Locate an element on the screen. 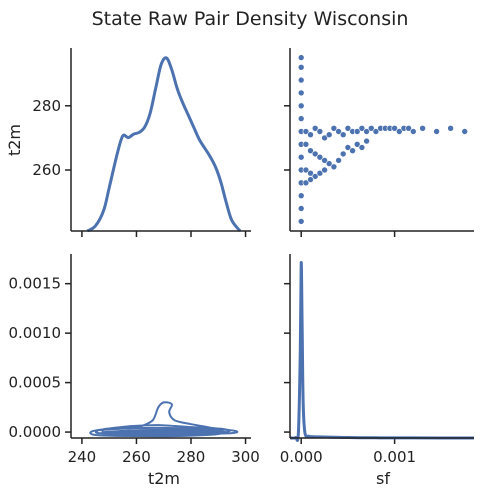  kde-contours is located at coordinates (164, 419).